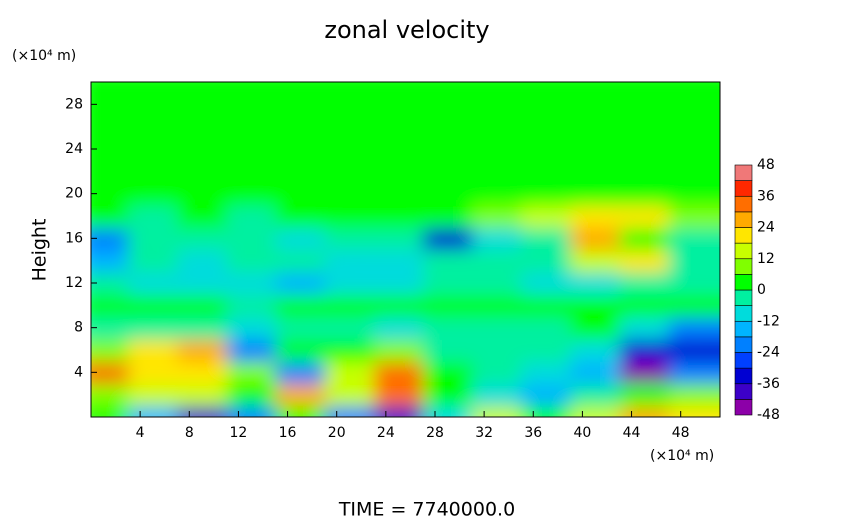 The height and width of the screenshot is (519, 854). What do you see at coordinates (74, 283) in the screenshot?
I see `y-tick-label: 12` at bounding box center [74, 283].